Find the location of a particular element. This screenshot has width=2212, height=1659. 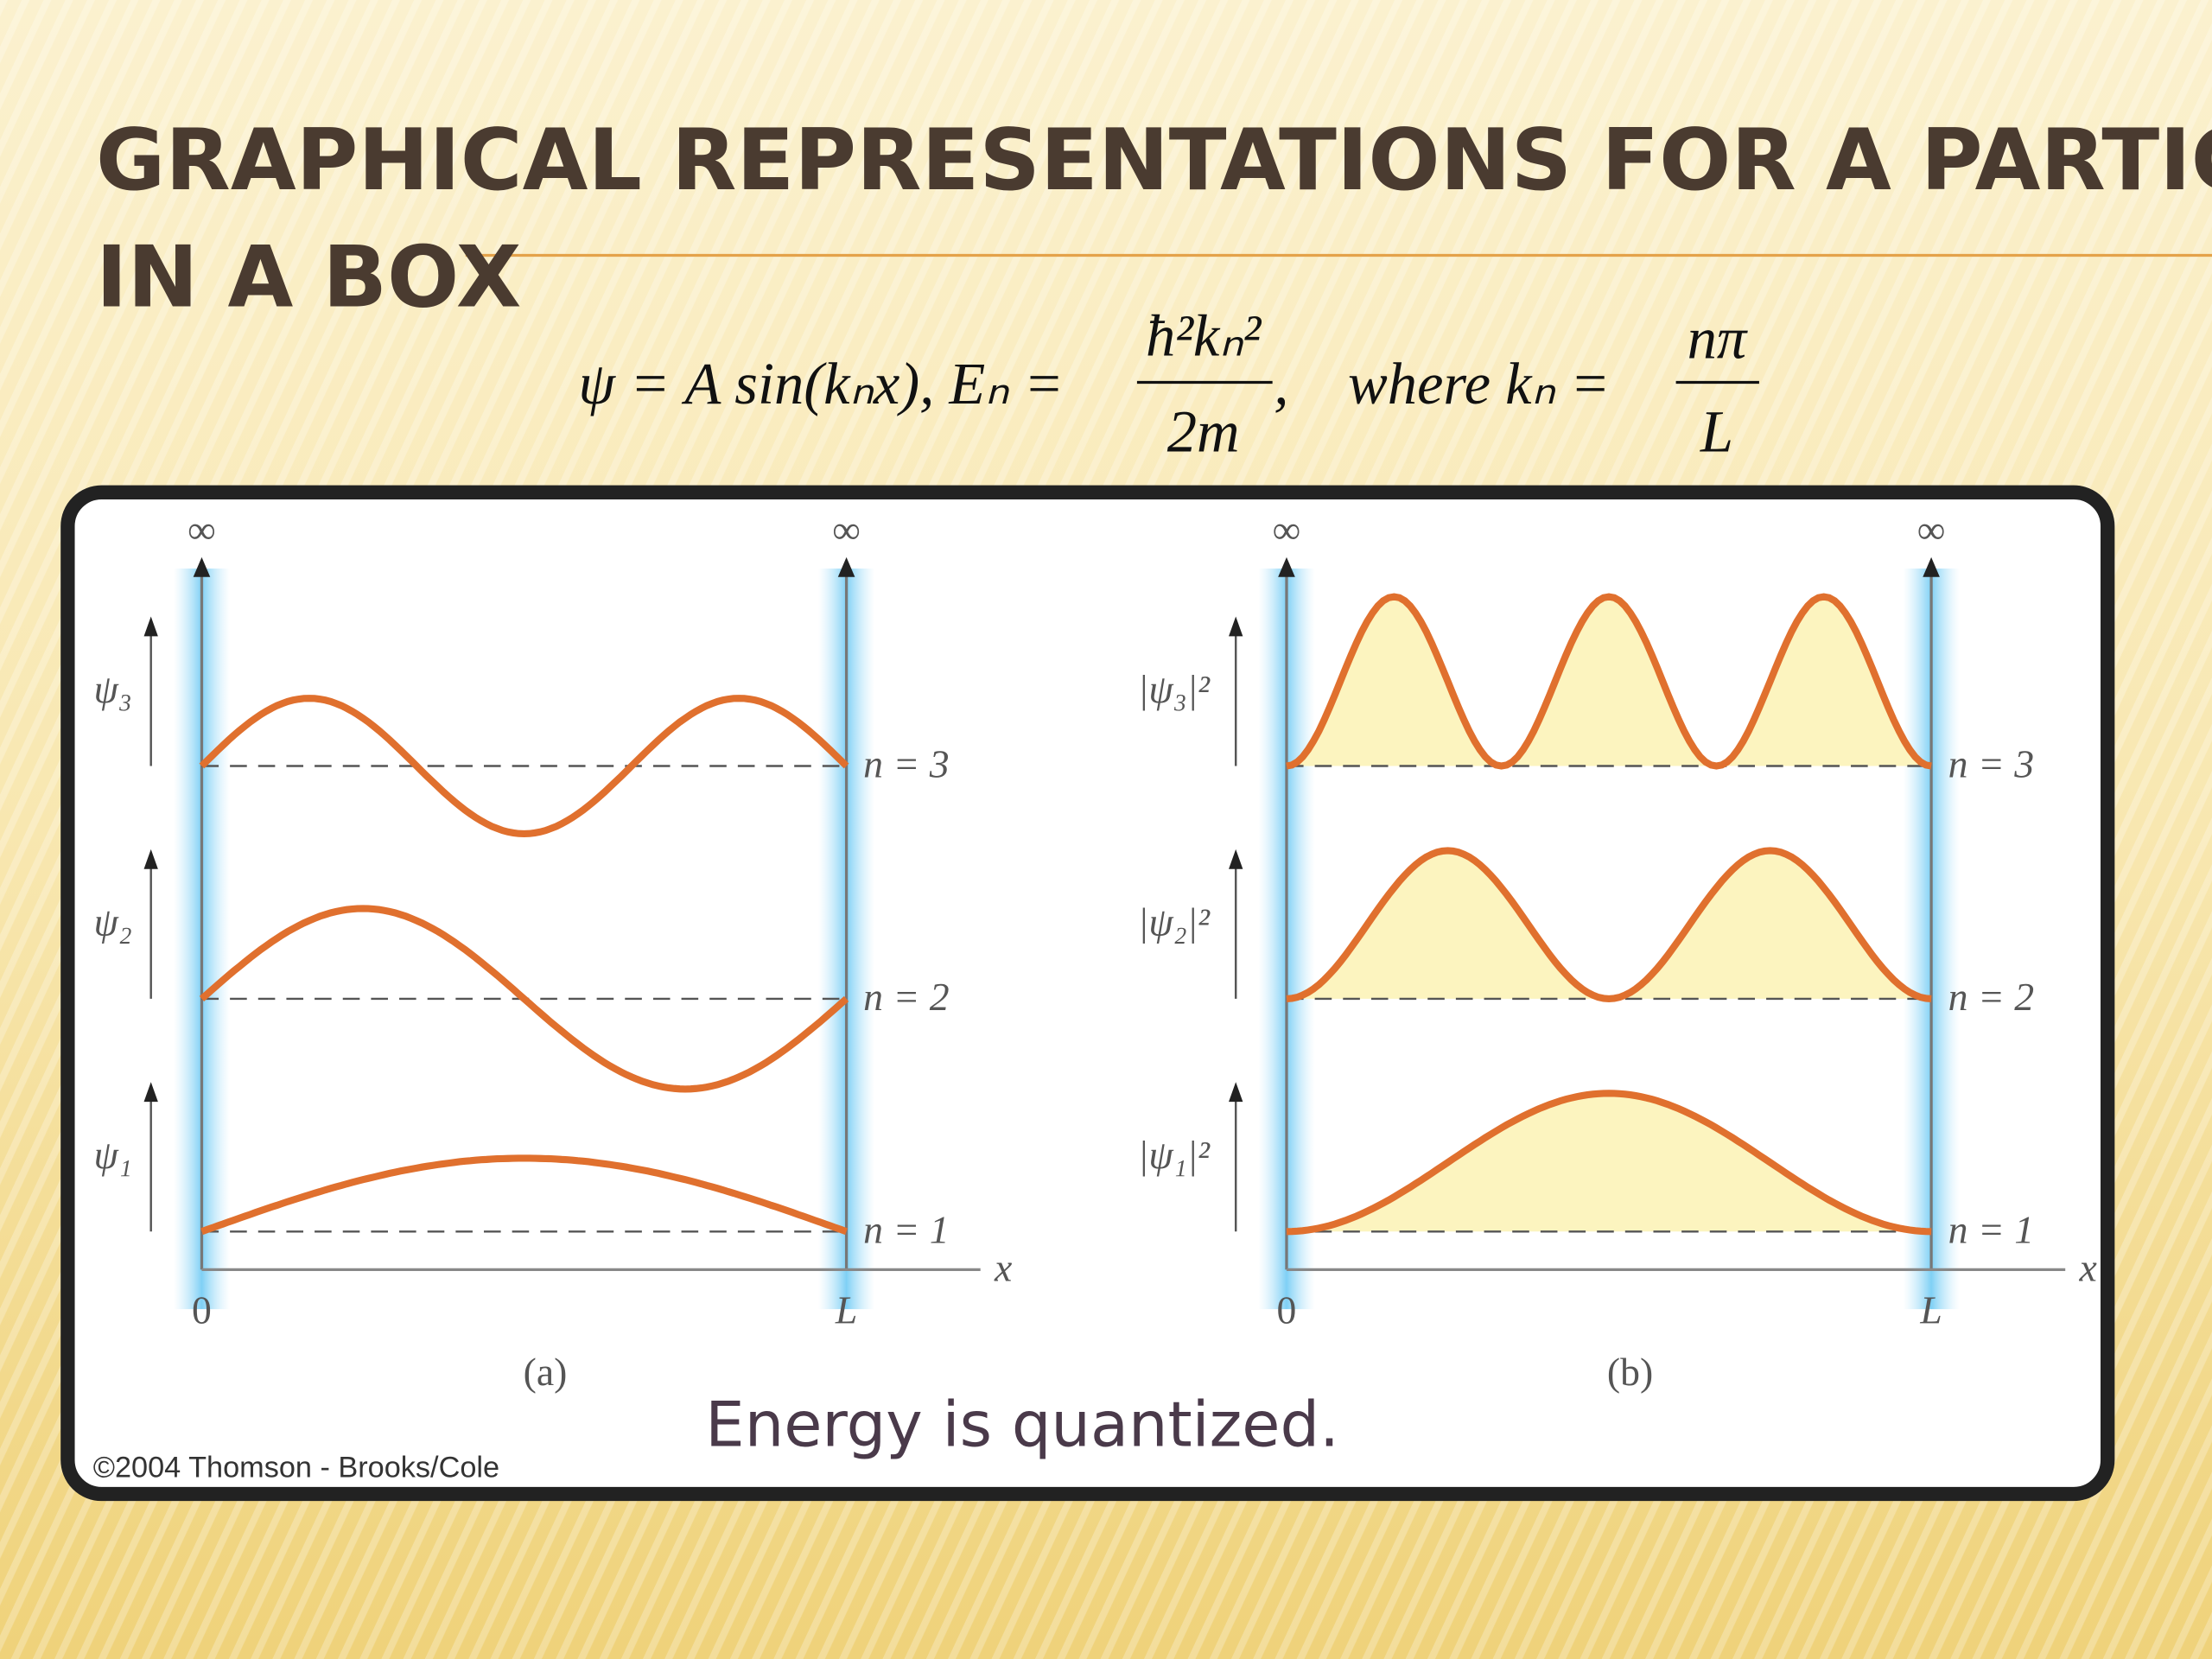

function-label: ψ₂ is located at coordinates (112, 921).